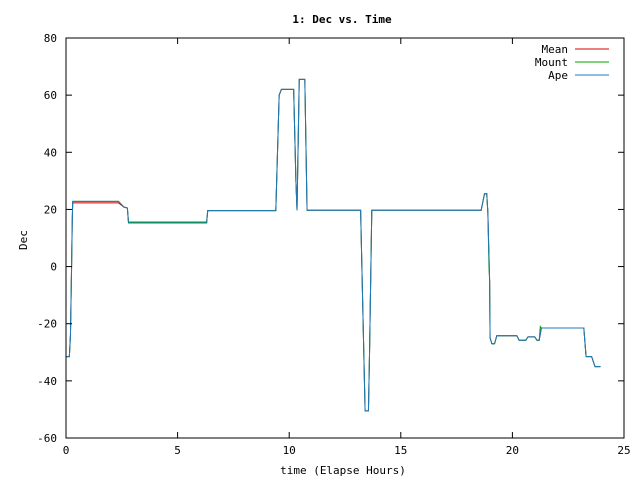 The width and height of the screenshot is (640, 480). What do you see at coordinates (512, 450) in the screenshot?
I see `x-tick-label: 20` at bounding box center [512, 450].